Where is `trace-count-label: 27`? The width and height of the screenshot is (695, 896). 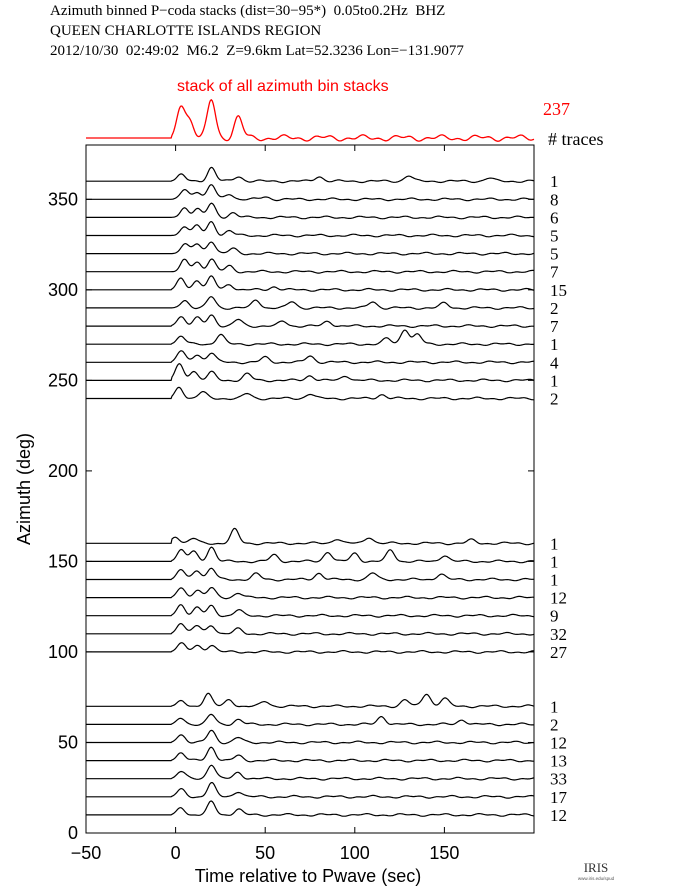
trace-count-label: 27 is located at coordinates (559, 652).